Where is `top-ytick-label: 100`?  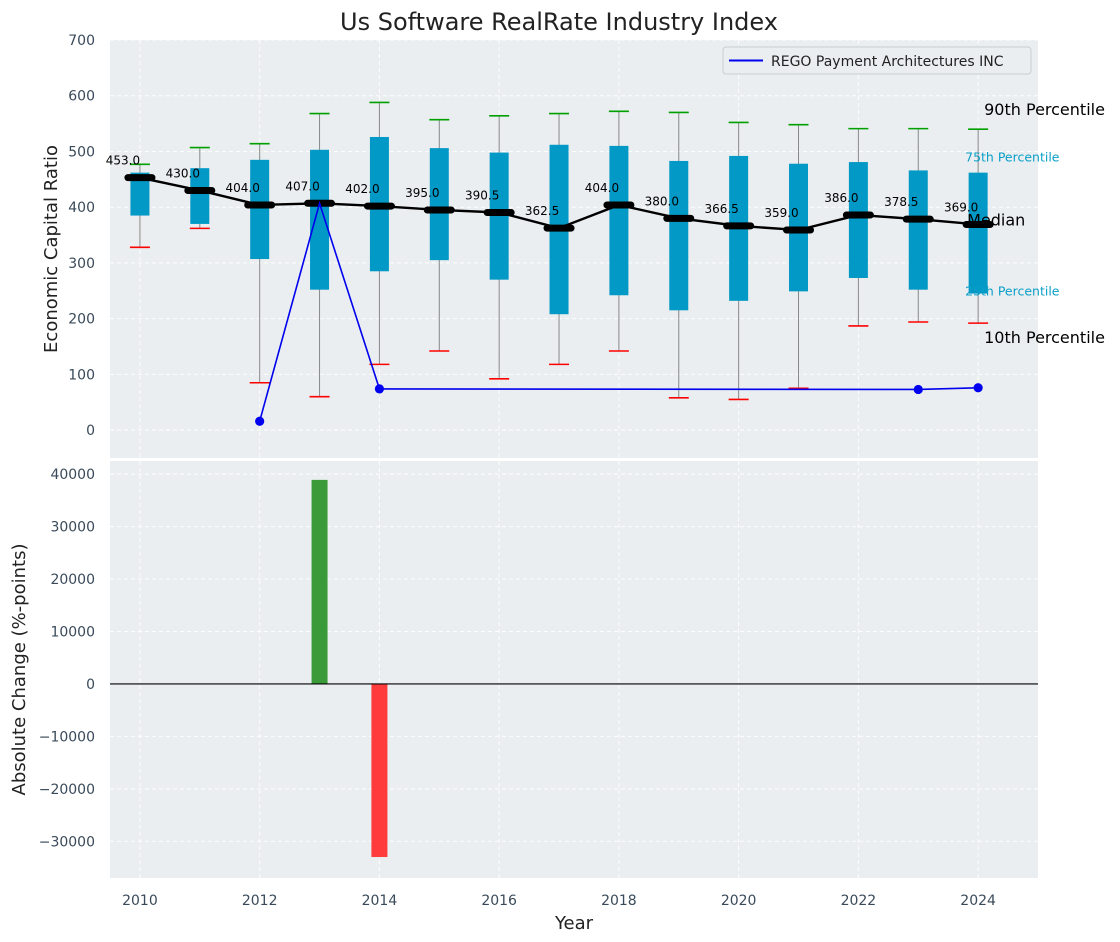 top-ytick-label: 100 is located at coordinates (81, 375).